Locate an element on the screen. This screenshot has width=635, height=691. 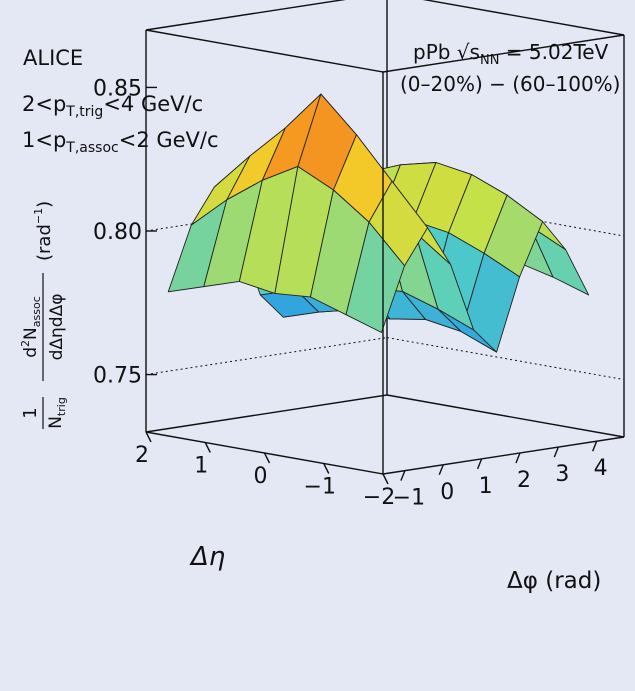
z-tick-label: 0.75 is located at coordinates (117, 376).